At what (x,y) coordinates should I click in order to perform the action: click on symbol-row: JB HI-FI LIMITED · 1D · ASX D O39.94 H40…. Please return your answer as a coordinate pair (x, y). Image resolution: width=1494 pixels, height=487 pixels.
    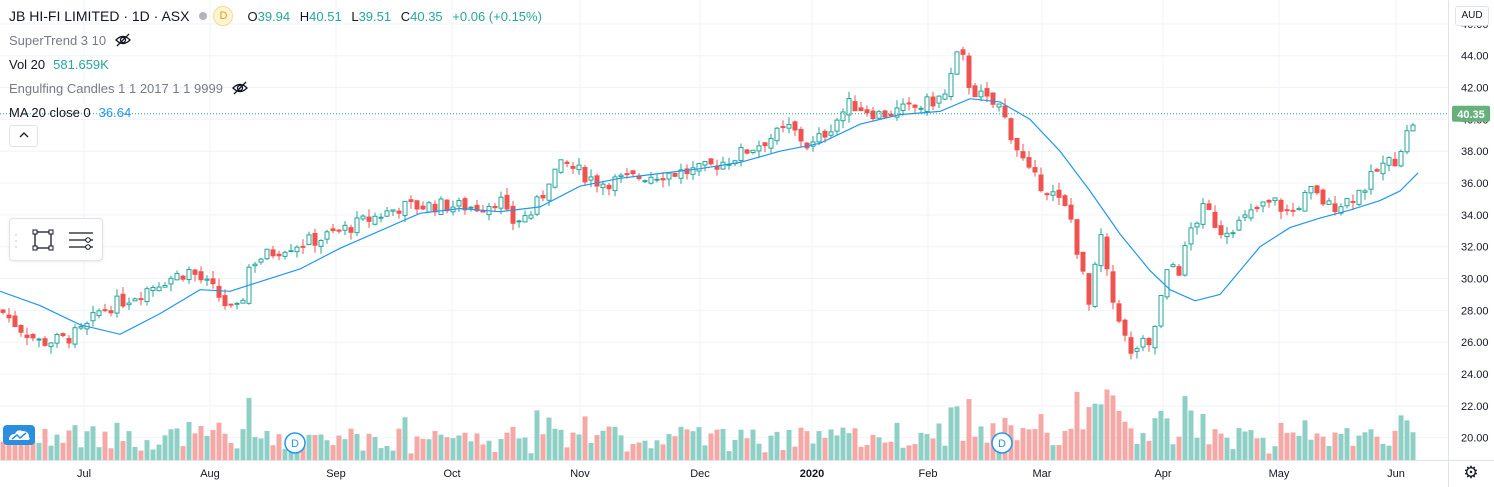
    Looking at the image, I should click on (278, 16).